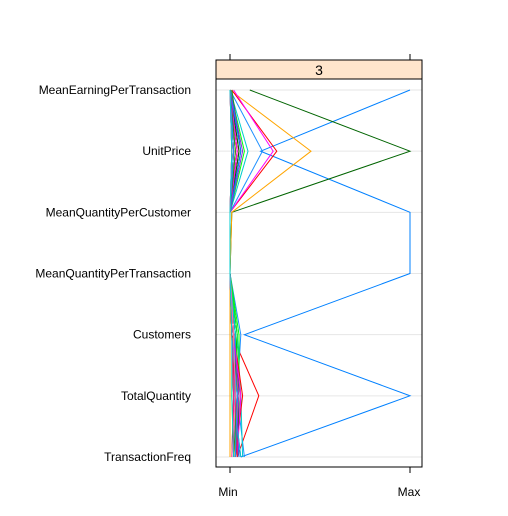  Describe the element at coordinates (162, 335) in the screenshot. I see `variable-label: Customers` at that location.